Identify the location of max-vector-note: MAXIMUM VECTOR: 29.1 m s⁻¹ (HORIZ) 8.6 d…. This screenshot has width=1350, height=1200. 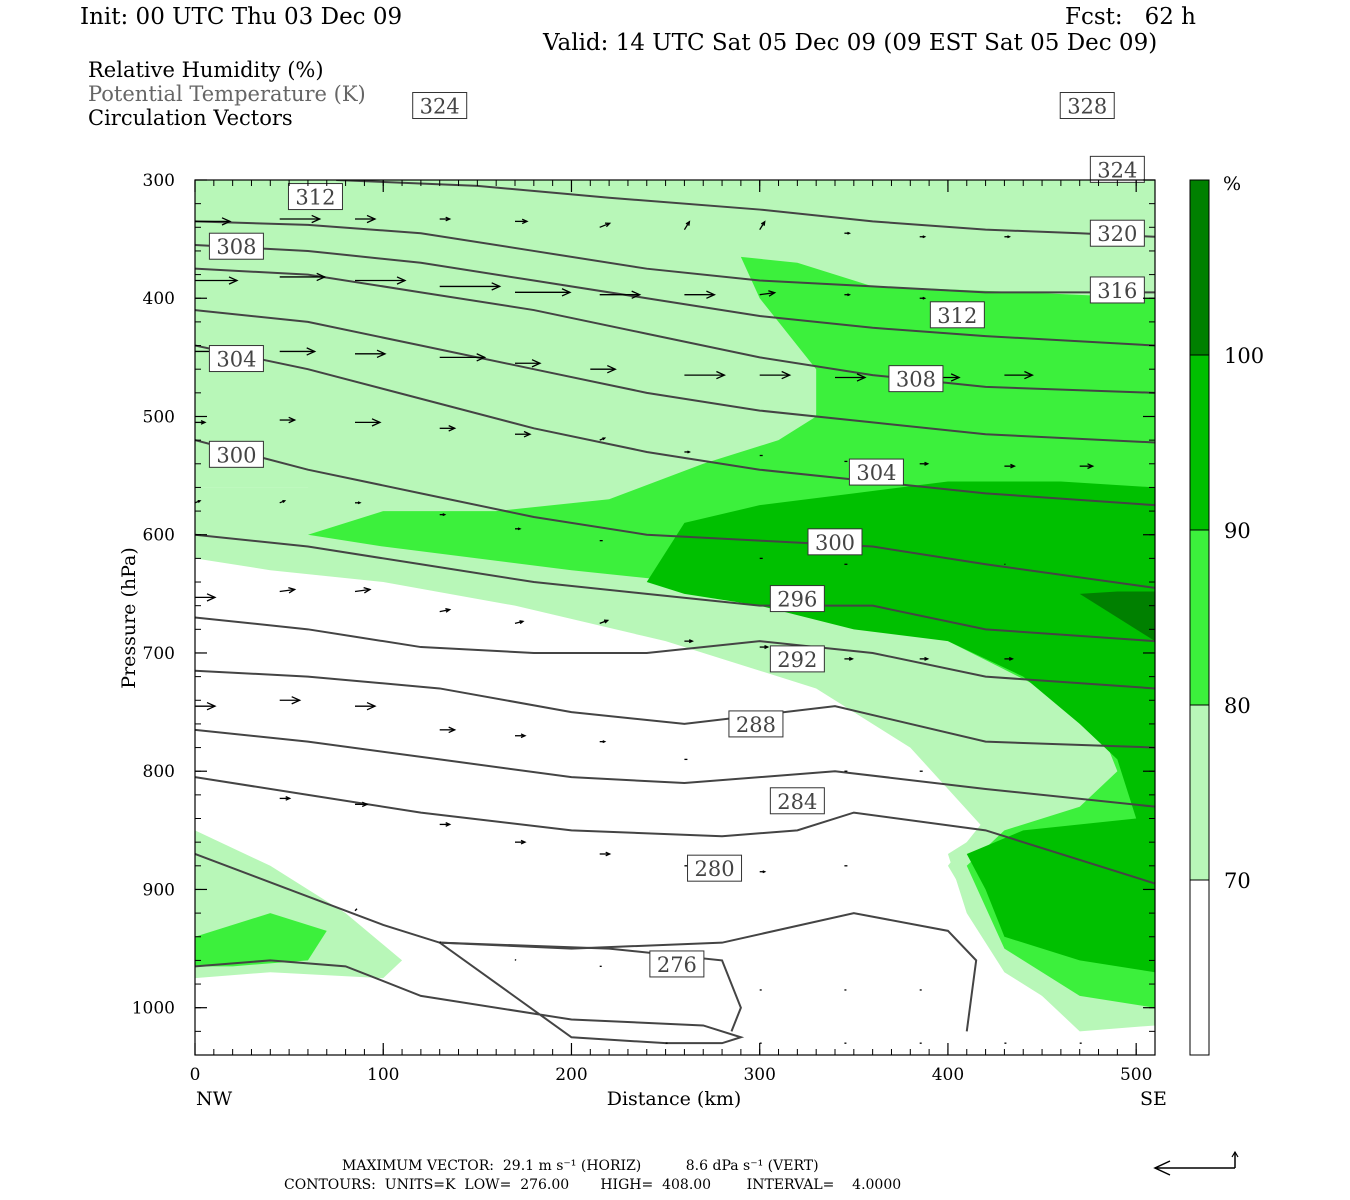
(580, 1166).